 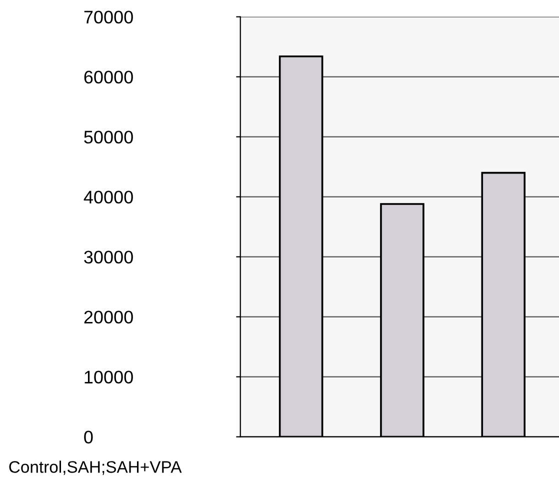 I want to click on y-tick-label: 50000, so click(x=108, y=137).